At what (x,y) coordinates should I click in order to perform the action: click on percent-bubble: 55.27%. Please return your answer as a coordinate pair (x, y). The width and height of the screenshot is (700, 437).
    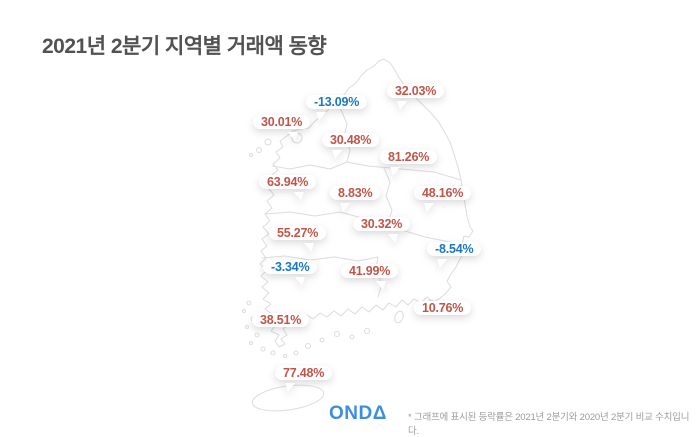
    Looking at the image, I should click on (298, 237).